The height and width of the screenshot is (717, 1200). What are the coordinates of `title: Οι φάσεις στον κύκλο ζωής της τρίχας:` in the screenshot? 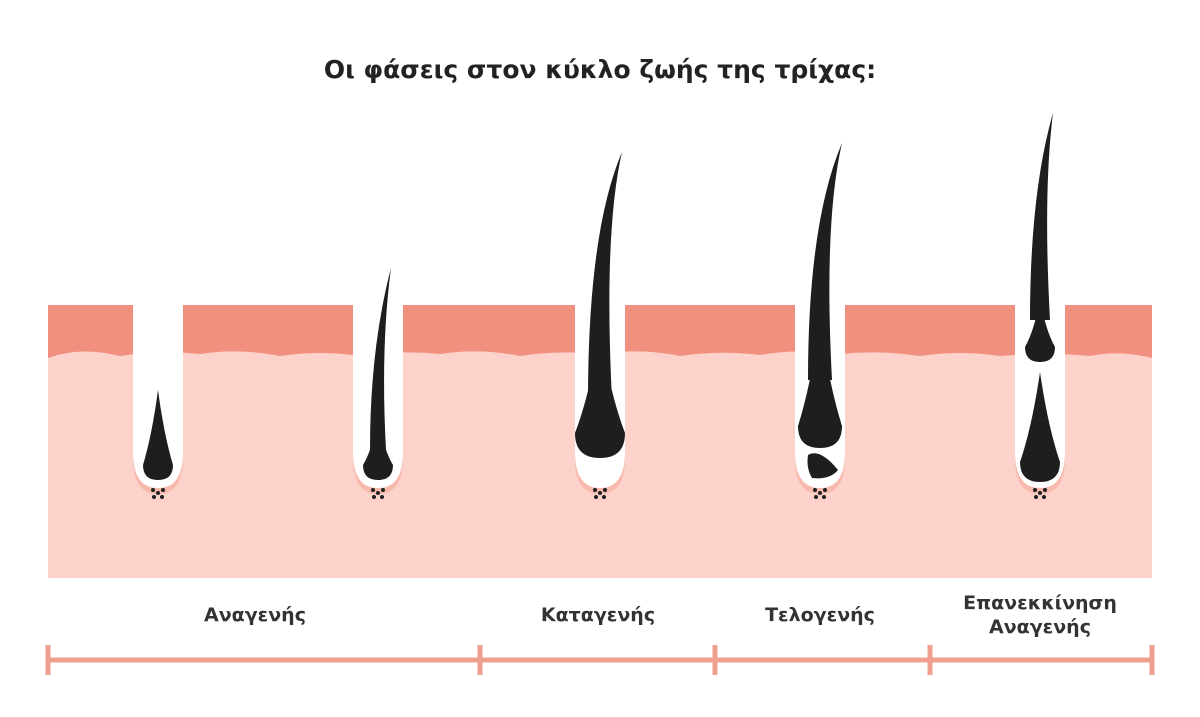 It's located at (600, 69).